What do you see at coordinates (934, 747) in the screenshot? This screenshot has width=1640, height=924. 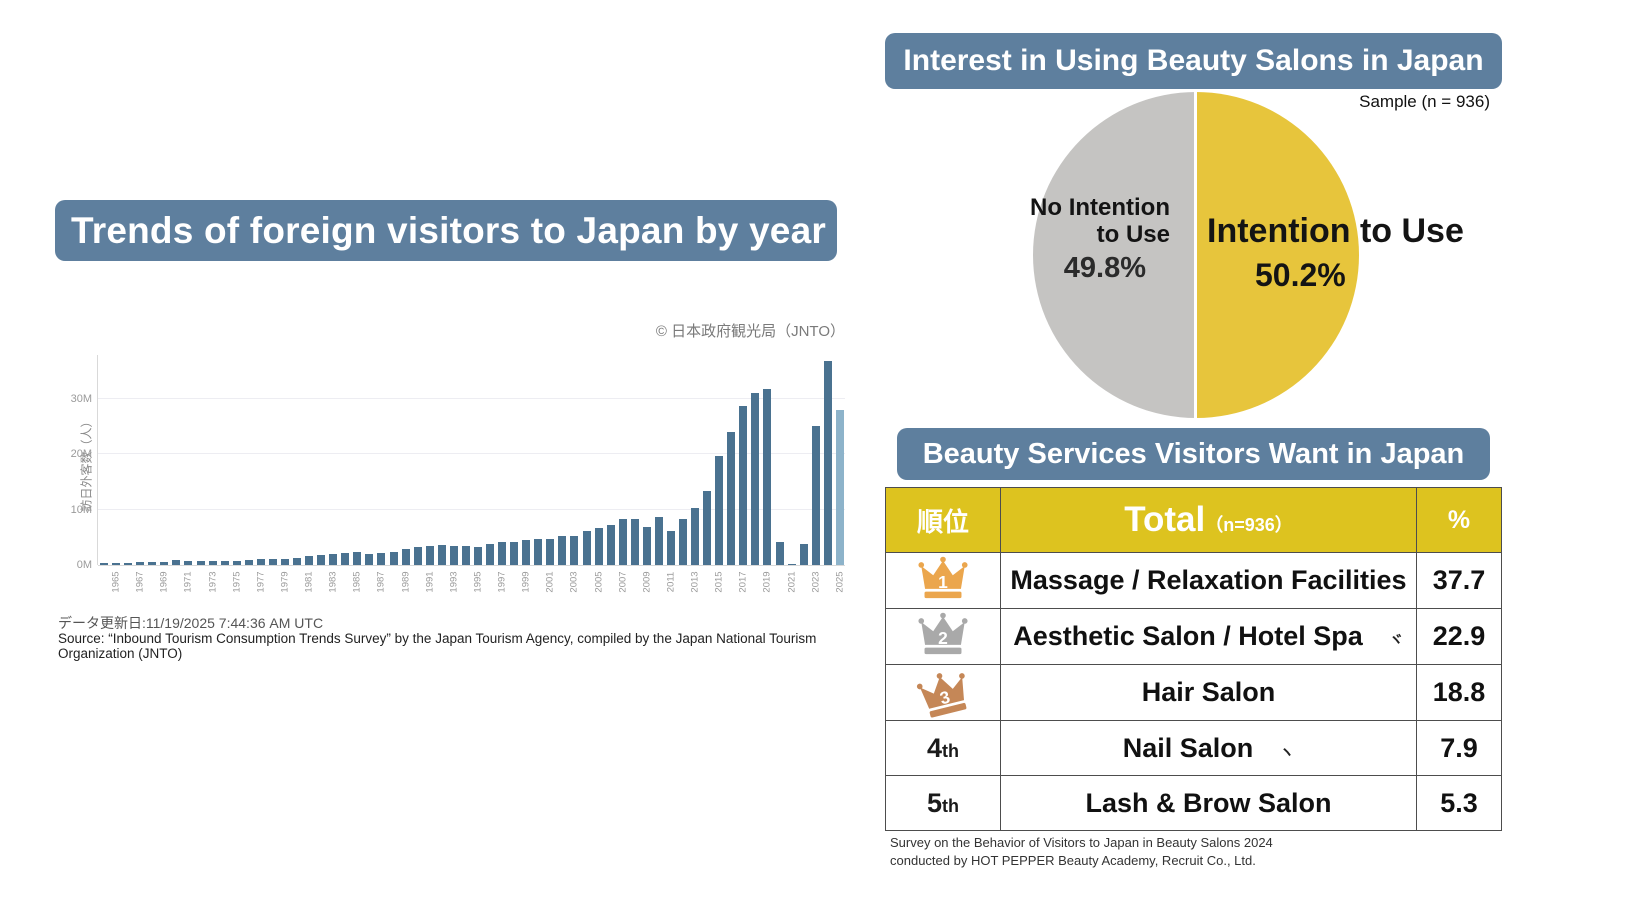 I see `rank-number: 4` at bounding box center [934, 747].